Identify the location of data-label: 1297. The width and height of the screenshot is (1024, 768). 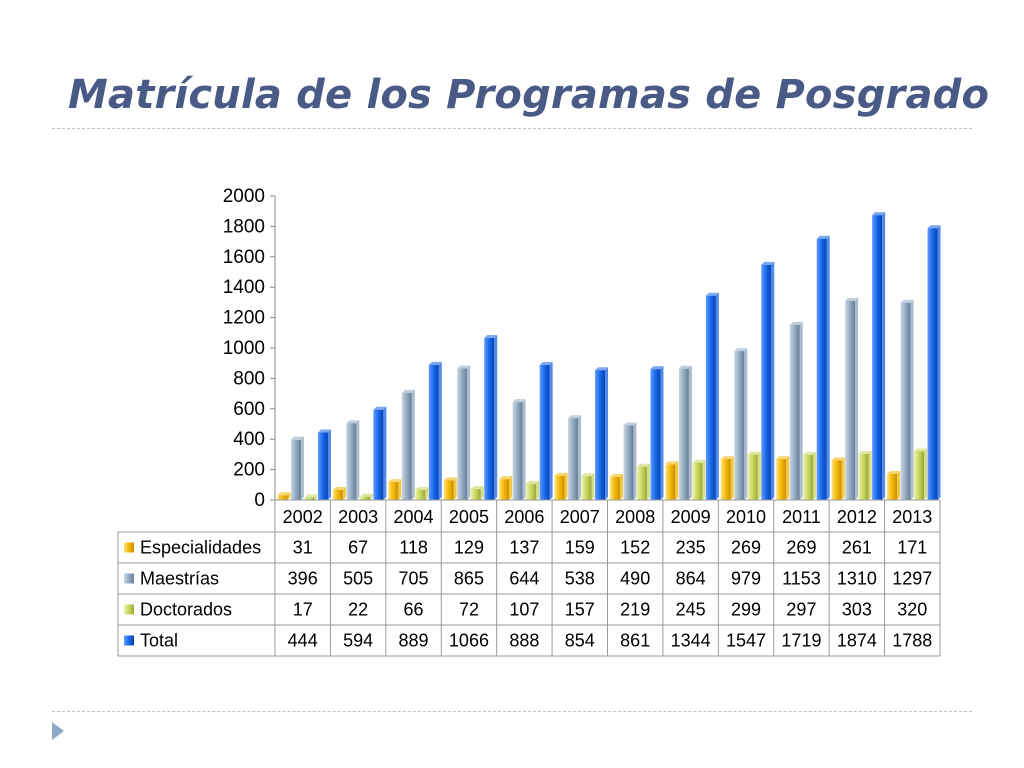
(912, 579).